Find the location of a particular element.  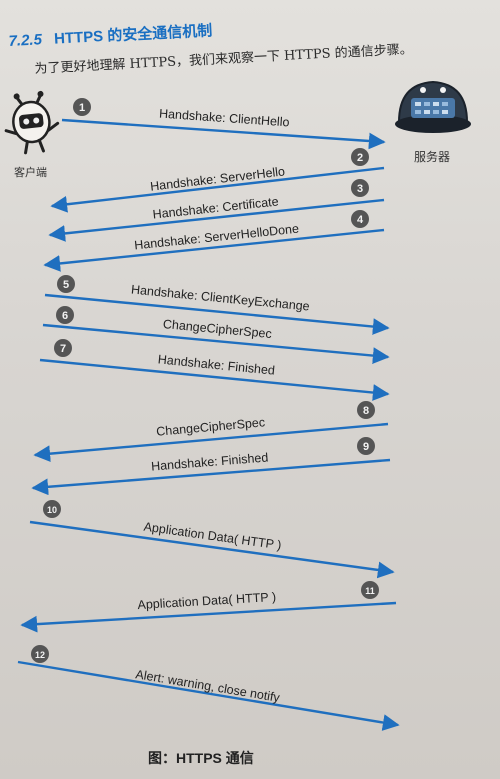

step-number-3: 3 is located at coordinates (360, 189).